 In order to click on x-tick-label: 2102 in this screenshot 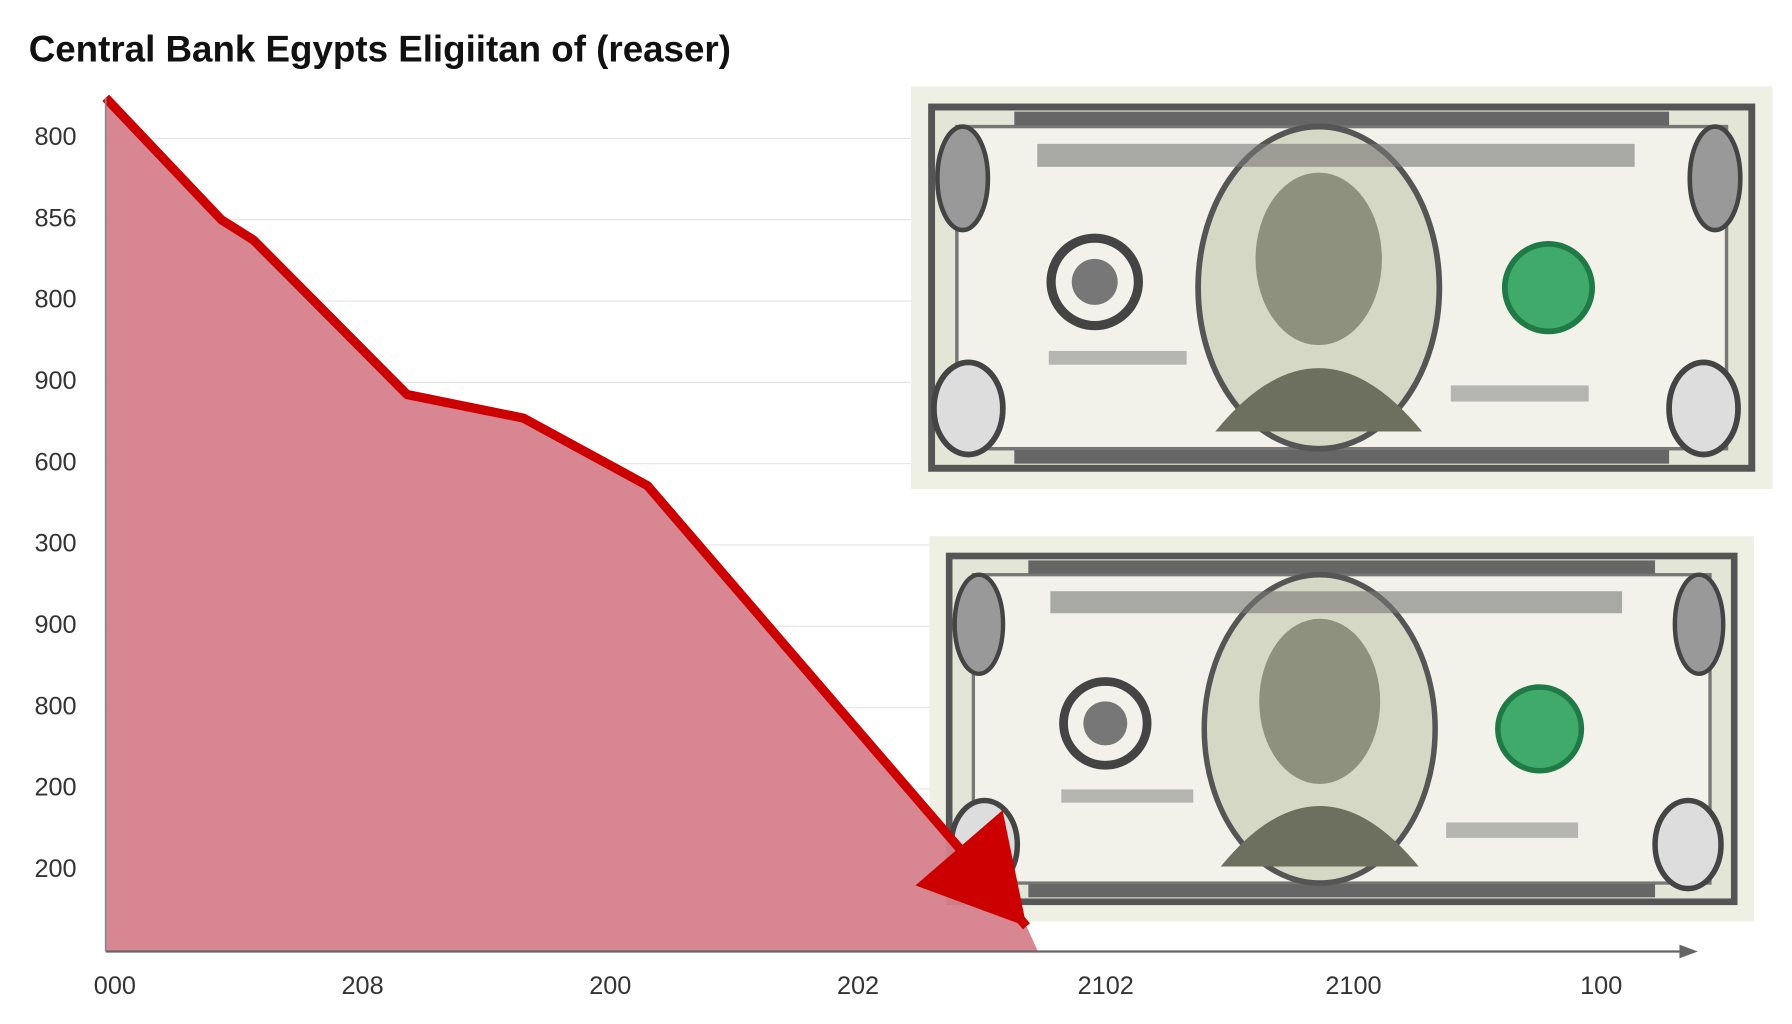, I will do `click(1106, 986)`.